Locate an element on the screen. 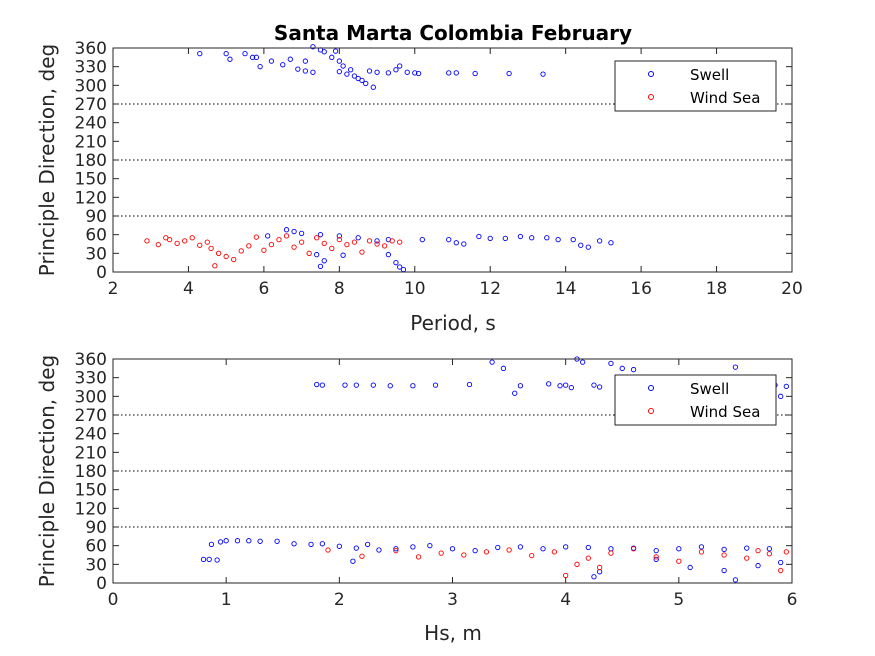  bottom-reference-lines is located at coordinates (452, 471).